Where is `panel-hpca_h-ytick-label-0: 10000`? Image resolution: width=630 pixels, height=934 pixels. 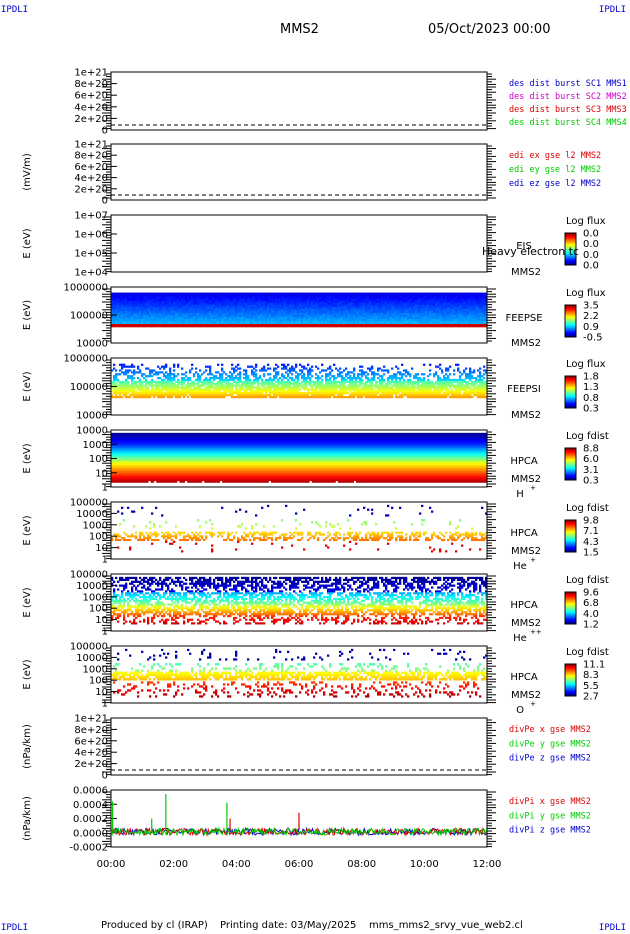
panel-hpca_h-ytick-label-0: 10000 is located at coordinates (92, 431).